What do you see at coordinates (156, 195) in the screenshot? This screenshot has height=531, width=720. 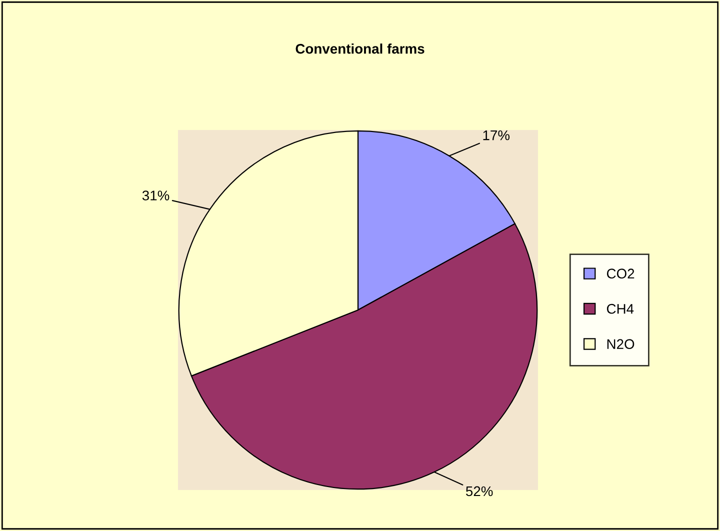 I see `data-label: 31%` at bounding box center [156, 195].